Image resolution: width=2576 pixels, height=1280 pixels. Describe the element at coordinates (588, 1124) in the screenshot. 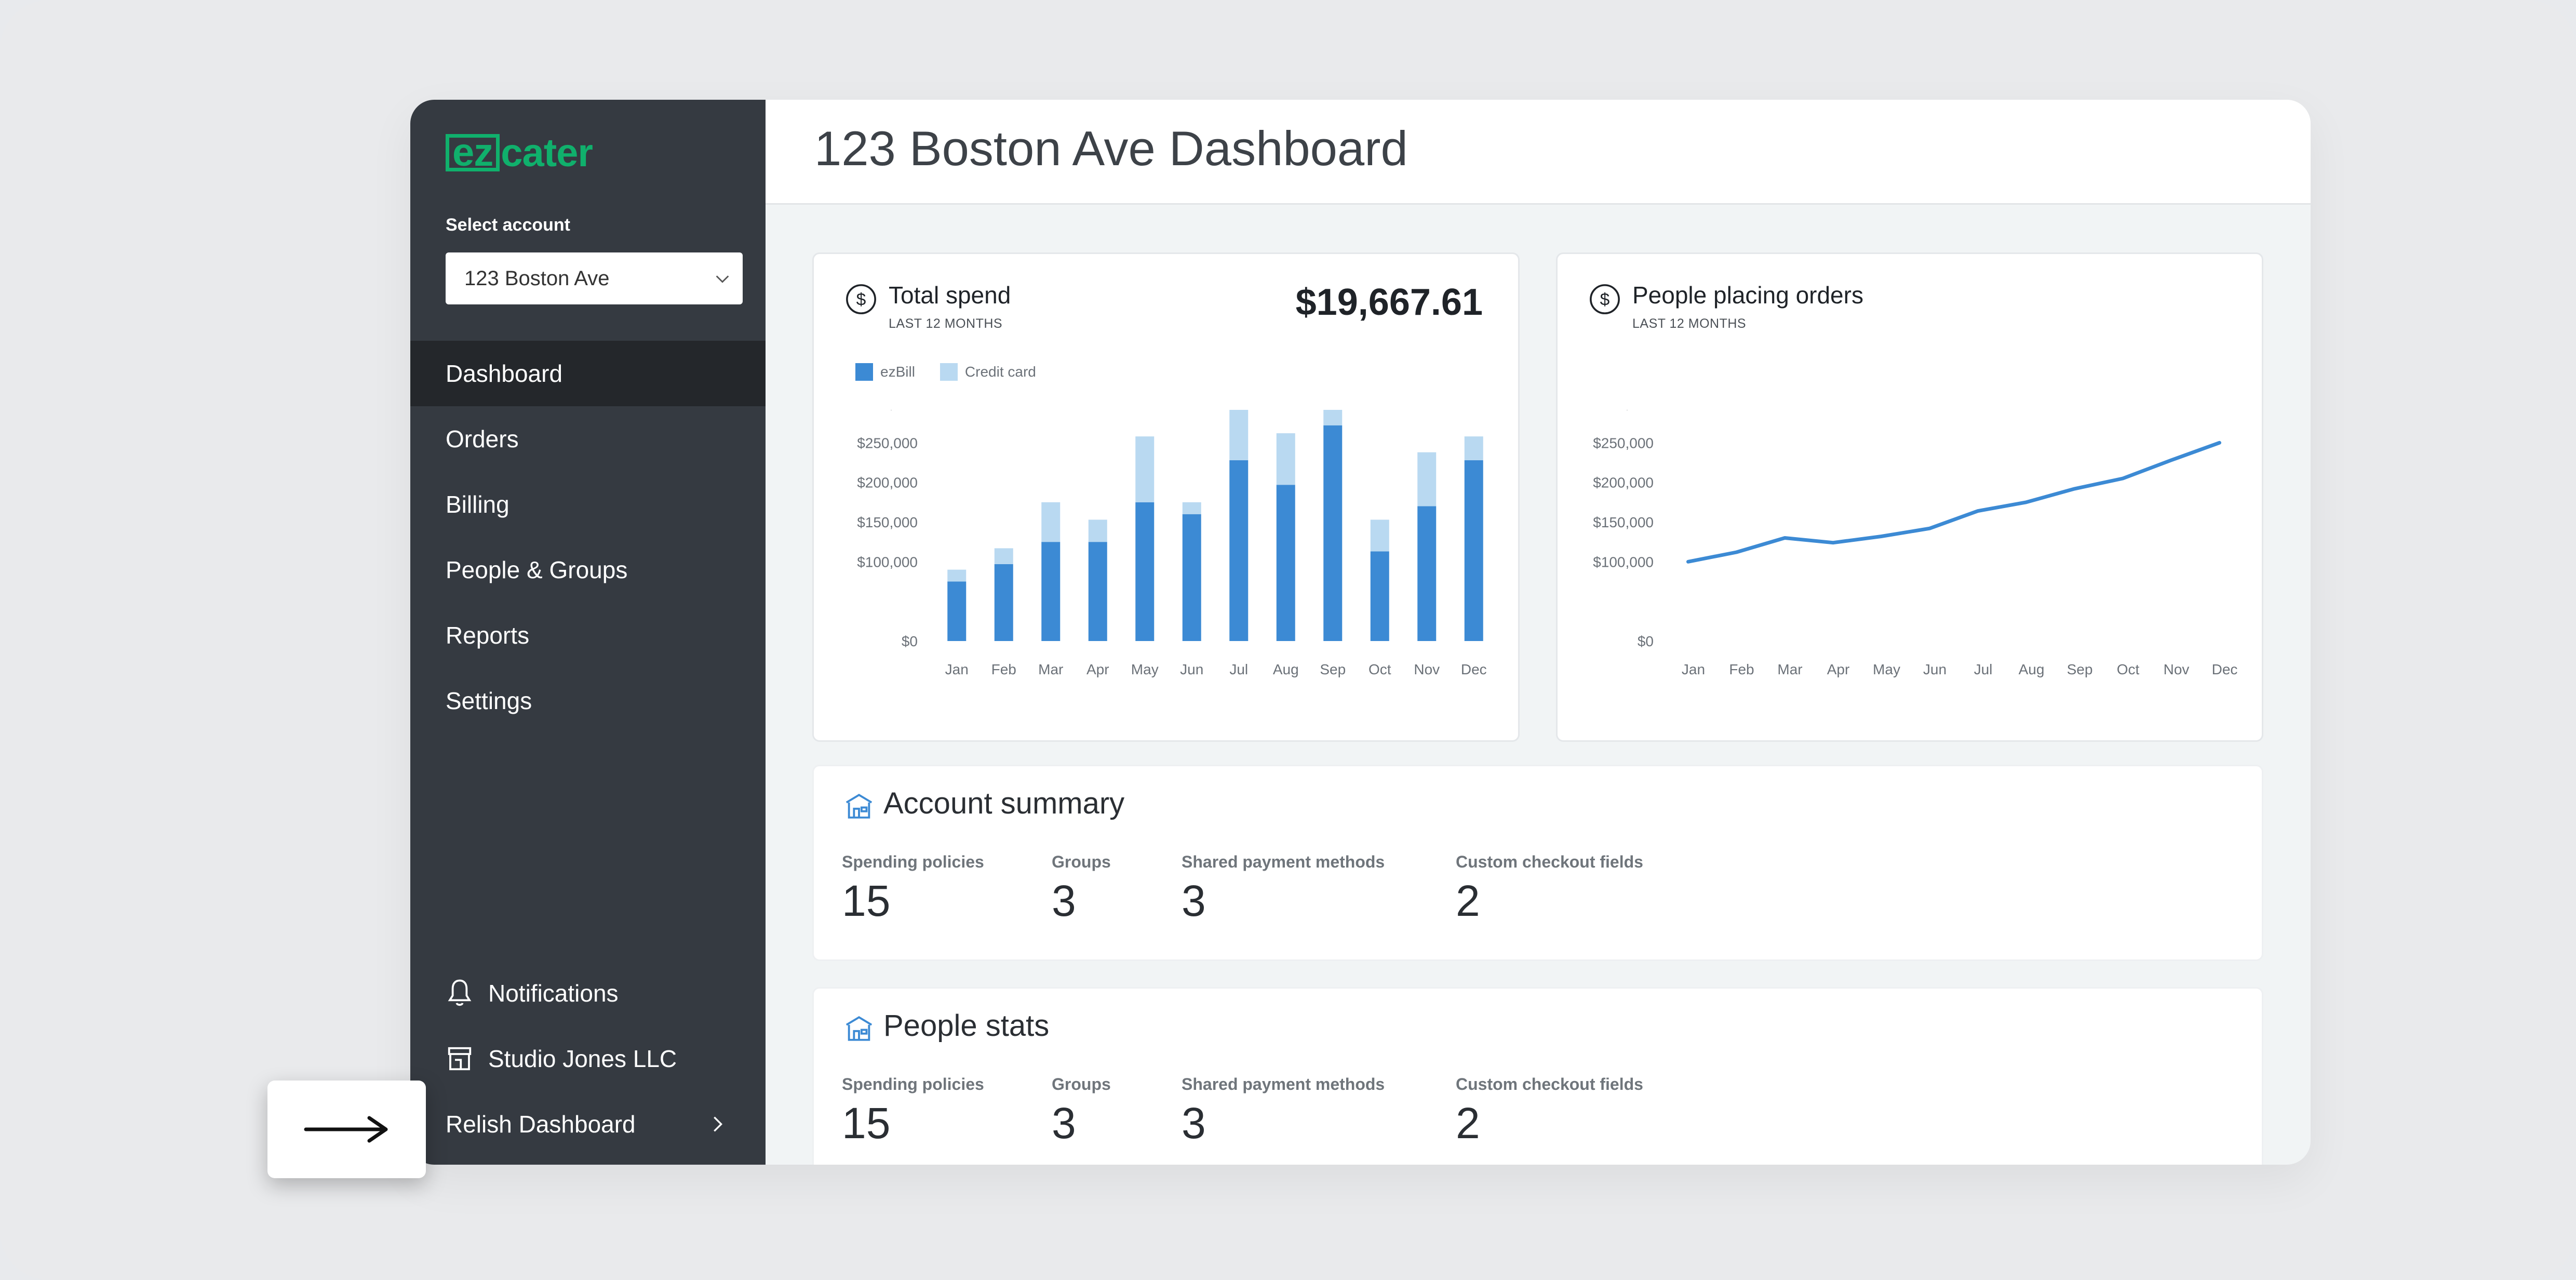

I see `relish-dashboard-item: Relish Dashboard` at that location.